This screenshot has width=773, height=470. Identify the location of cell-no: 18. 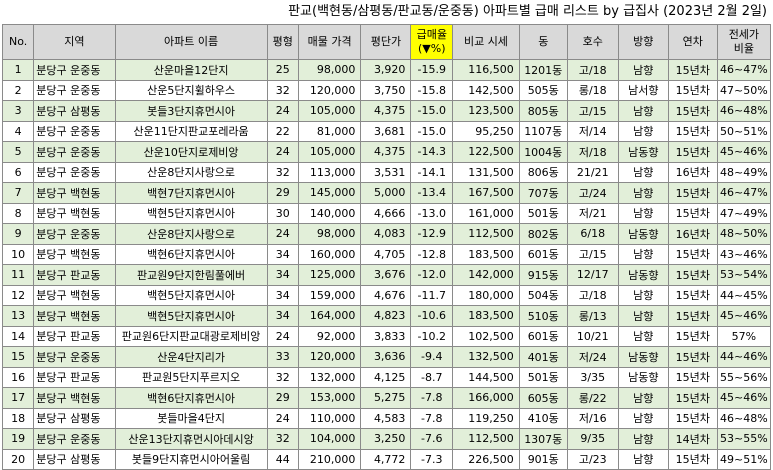
(18, 418).